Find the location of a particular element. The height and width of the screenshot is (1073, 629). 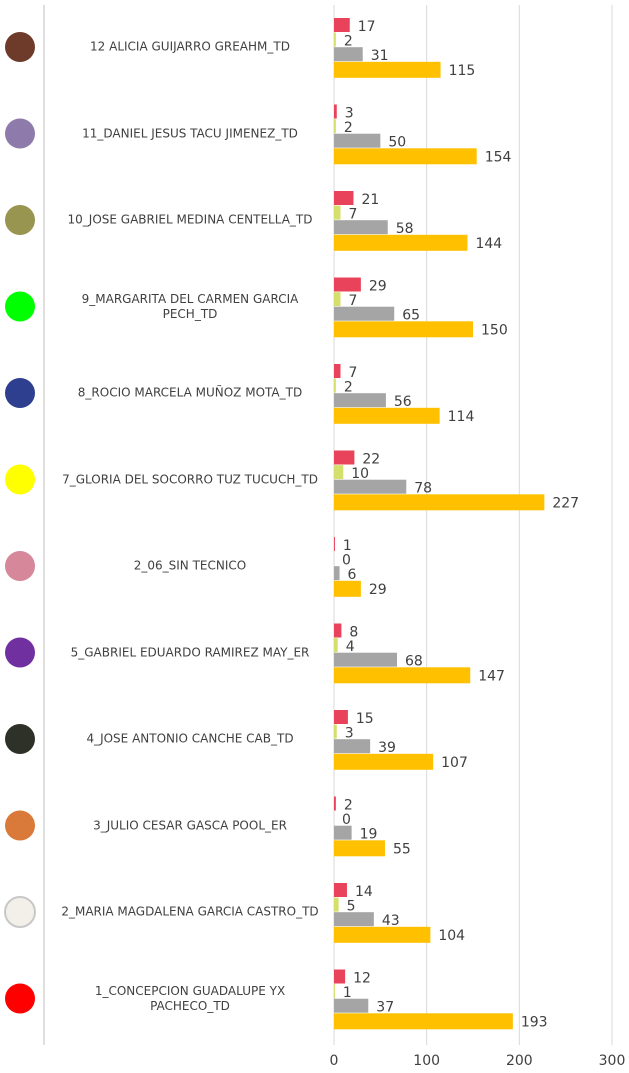

value-label: 55 is located at coordinates (402, 849).